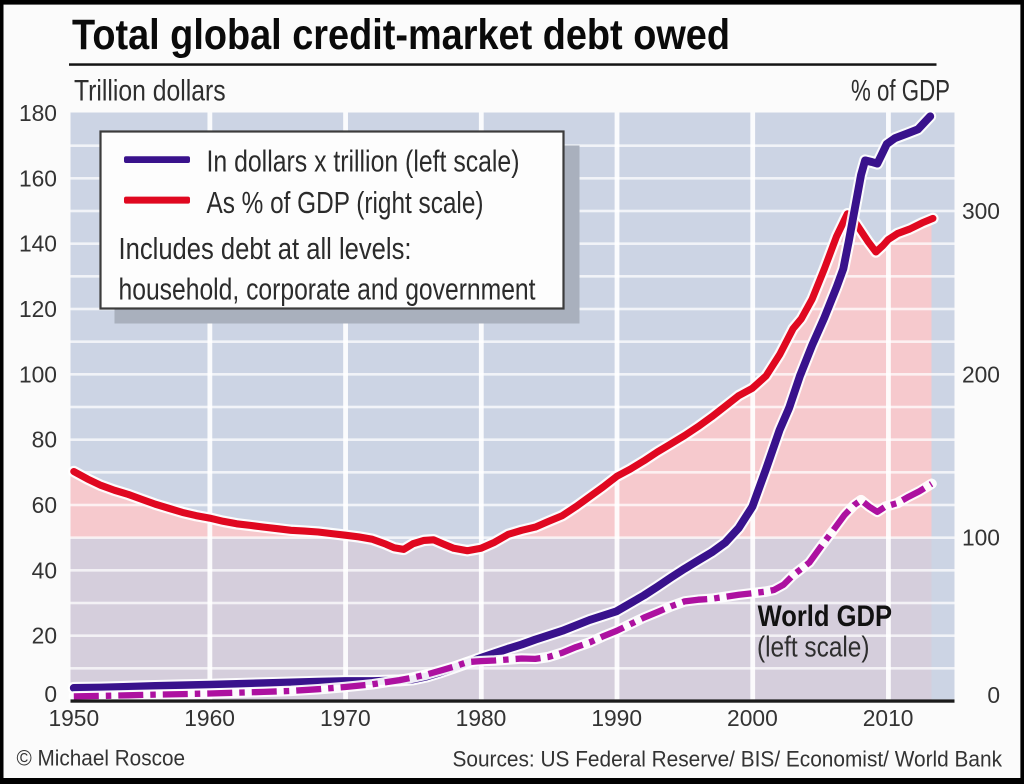 The image size is (1024, 784). What do you see at coordinates (401, 35) in the screenshot?
I see `svg-text:Total global credit-market deb: Total global credit-market debt owed` at bounding box center [401, 35].